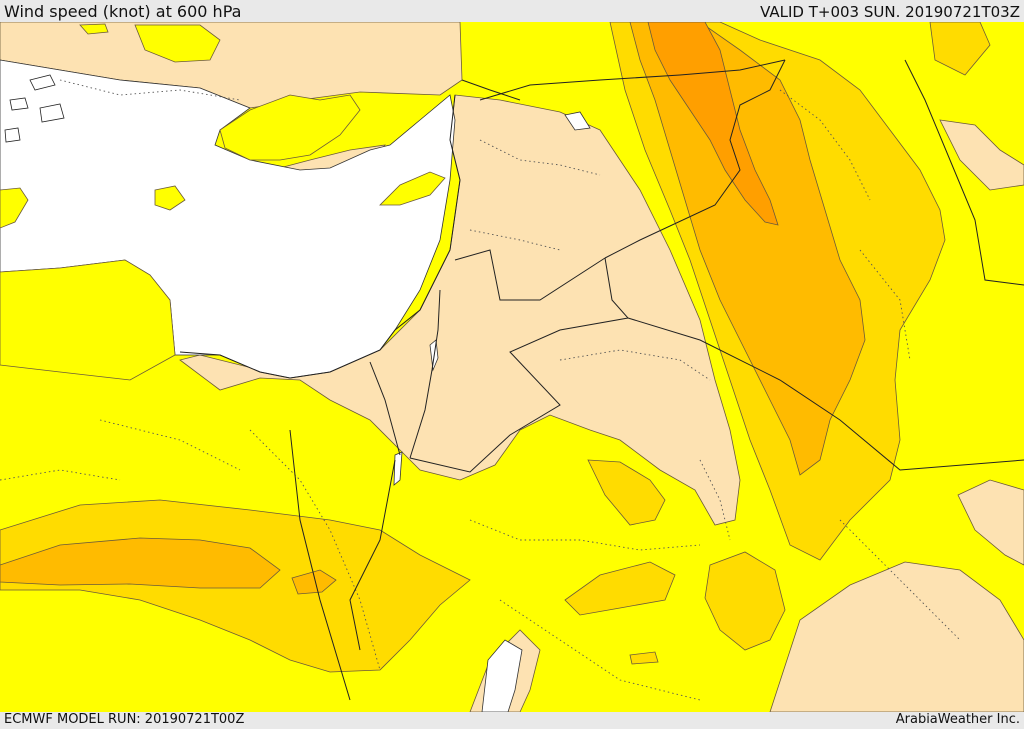 The image size is (1024, 729). Describe the element at coordinates (502, 675) in the screenshot. I see `red-sea-north` at that location.